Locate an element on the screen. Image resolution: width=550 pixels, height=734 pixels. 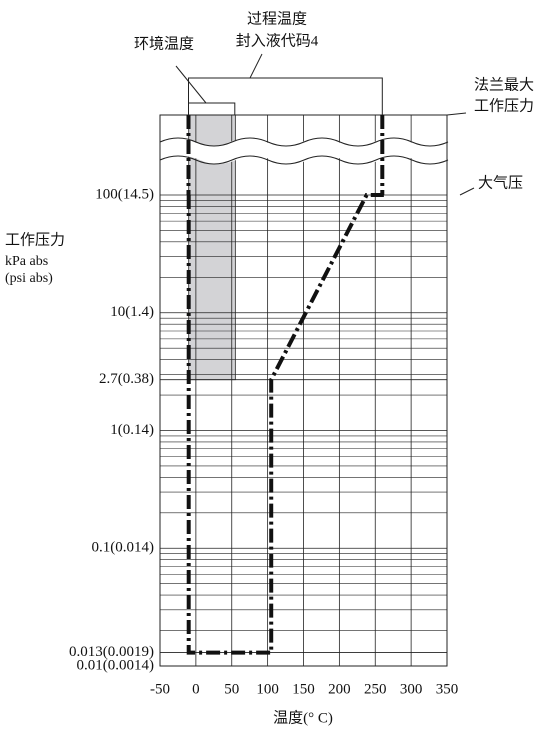
ambient-box is located at coordinates (212, 109).